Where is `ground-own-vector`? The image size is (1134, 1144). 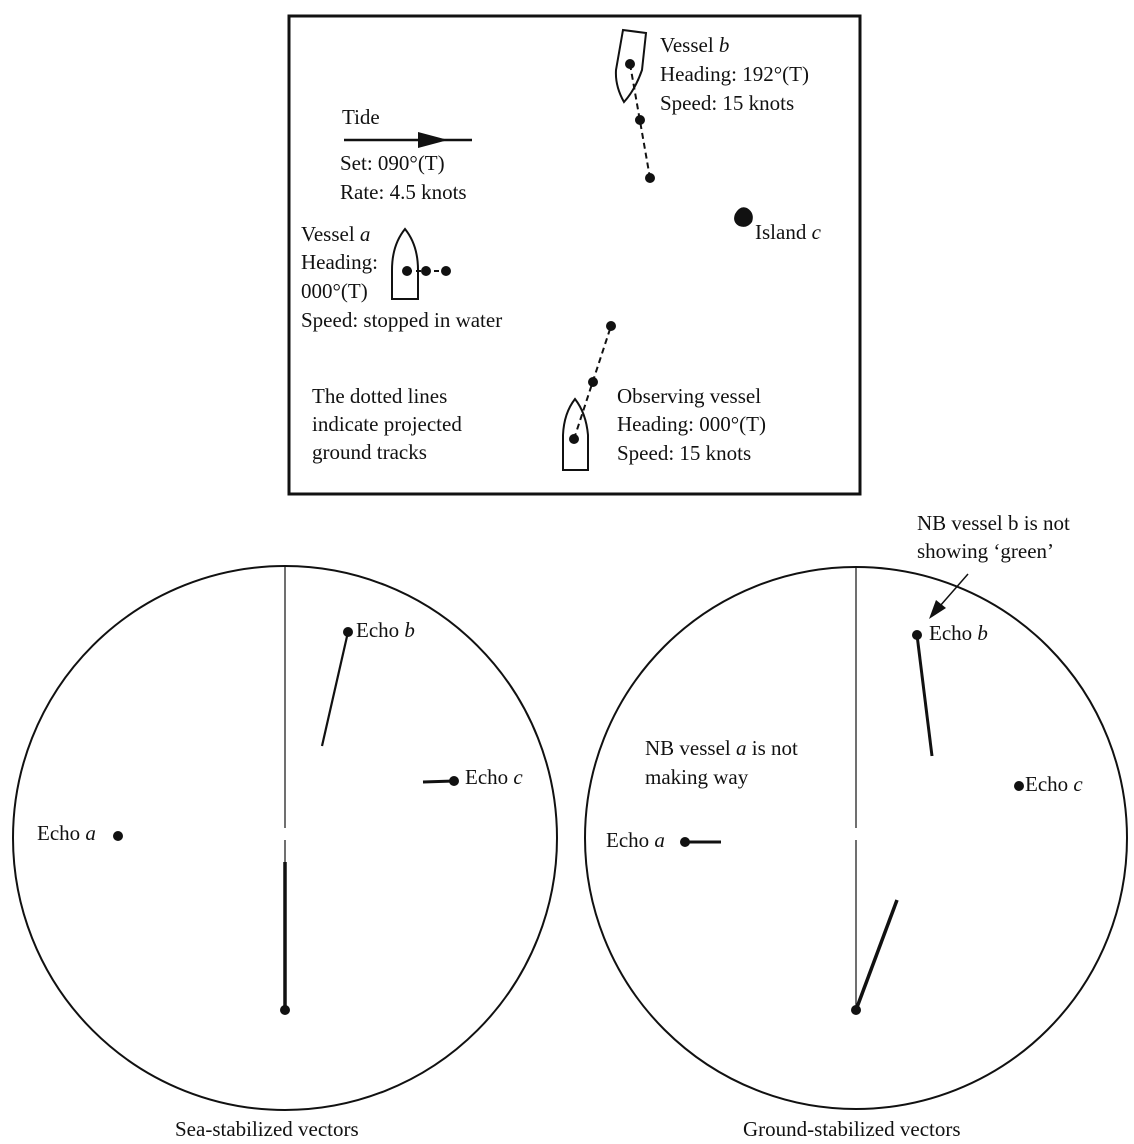 ground-own-vector is located at coordinates (876, 955).